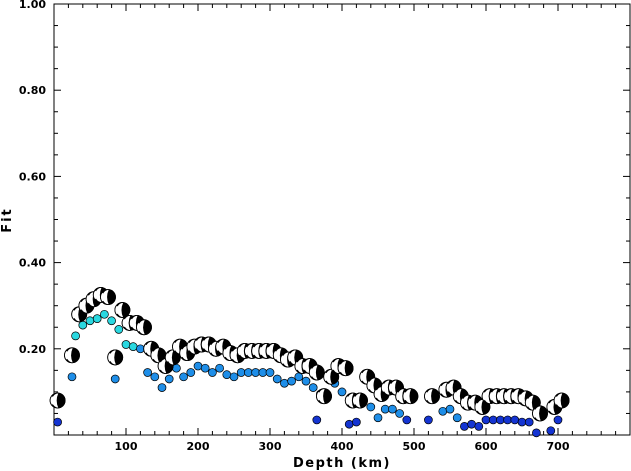  I want to click on y-tick-label: 0.40, so click(32, 263).